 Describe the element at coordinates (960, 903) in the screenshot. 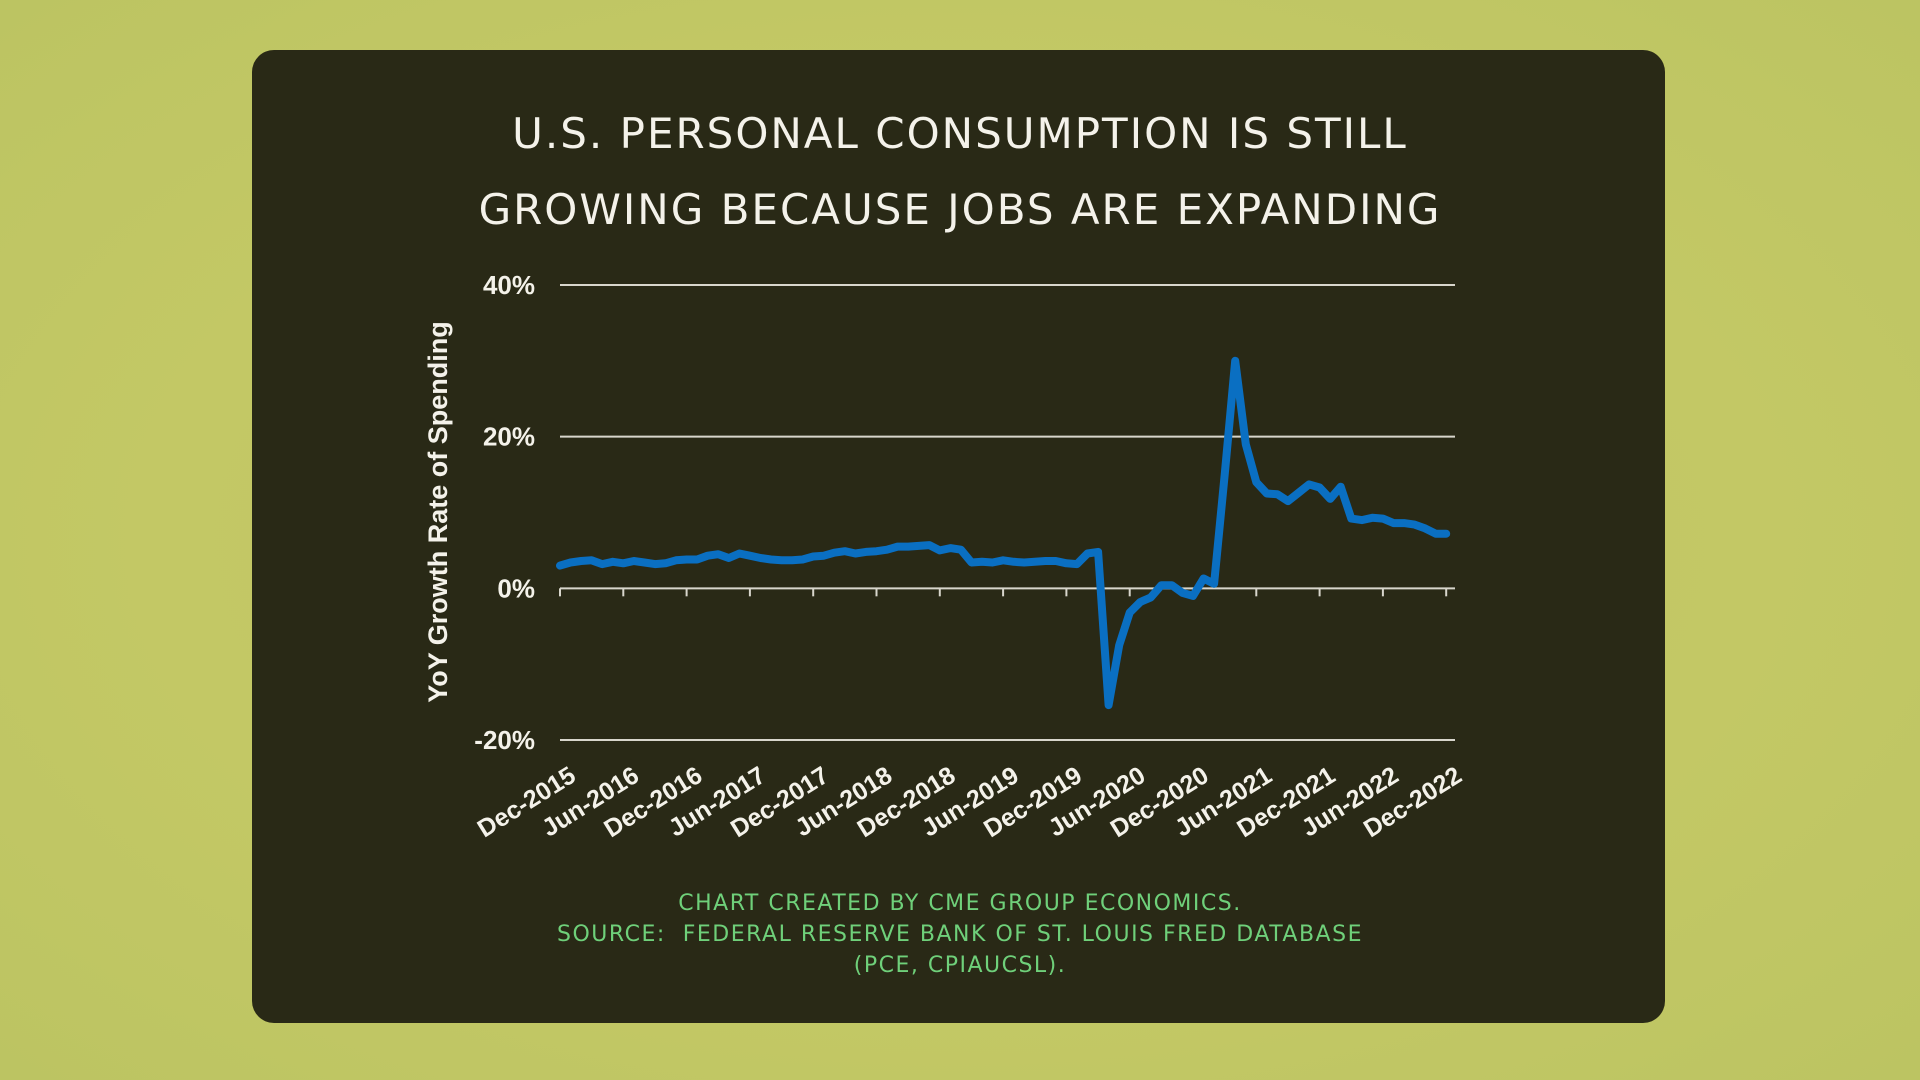

I see `footer-line-1: CHART CREATED BY CME GROUP ECONOMICS.` at that location.